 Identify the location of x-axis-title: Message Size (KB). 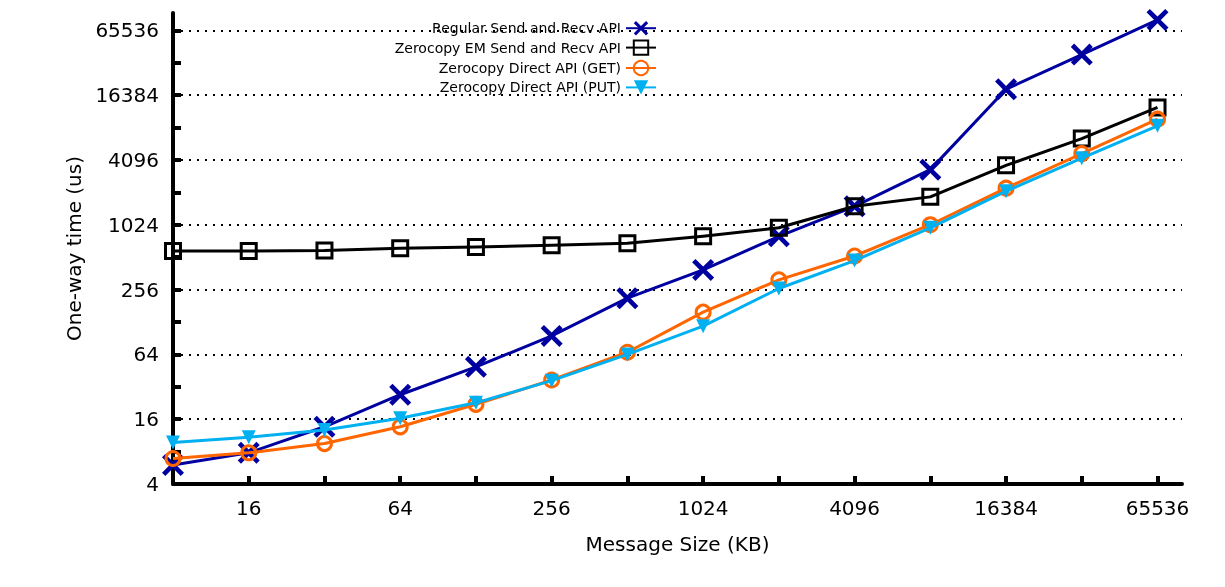
(677, 544).